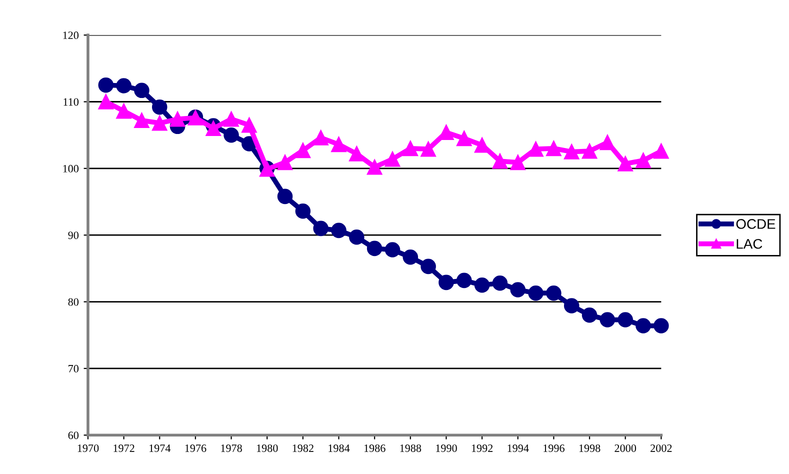  What do you see at coordinates (73, 368) in the screenshot?
I see `y-tick-label: 70` at bounding box center [73, 368].